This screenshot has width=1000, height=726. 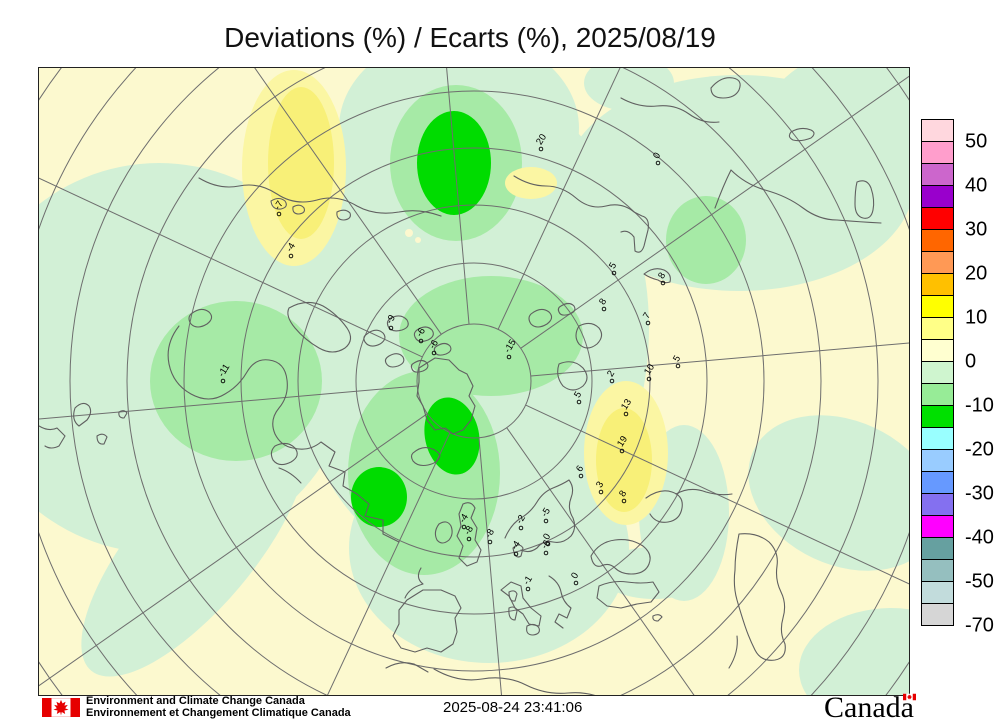 I want to click on coast-okhotsk, so click(x=798, y=196).